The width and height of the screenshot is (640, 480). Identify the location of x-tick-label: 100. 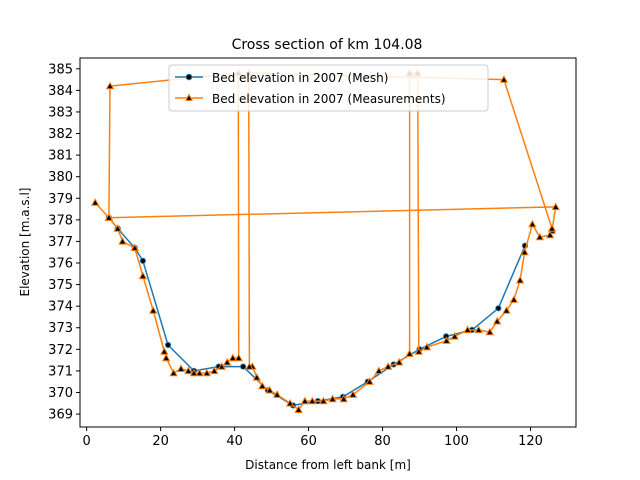
(456, 441).